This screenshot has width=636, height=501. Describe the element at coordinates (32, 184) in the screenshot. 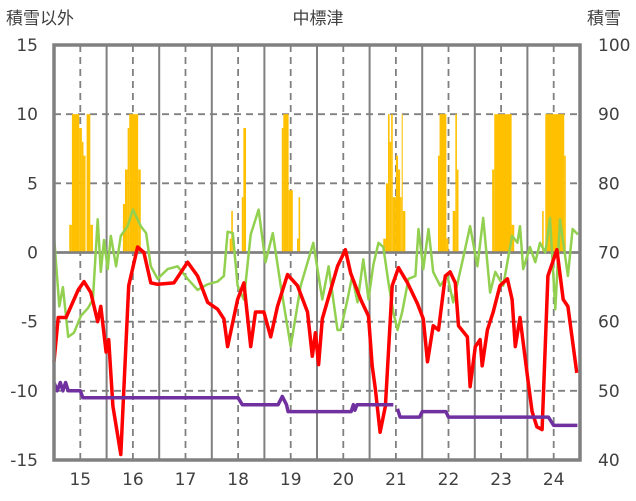

I see `y-tick-label-left: 5` at that location.